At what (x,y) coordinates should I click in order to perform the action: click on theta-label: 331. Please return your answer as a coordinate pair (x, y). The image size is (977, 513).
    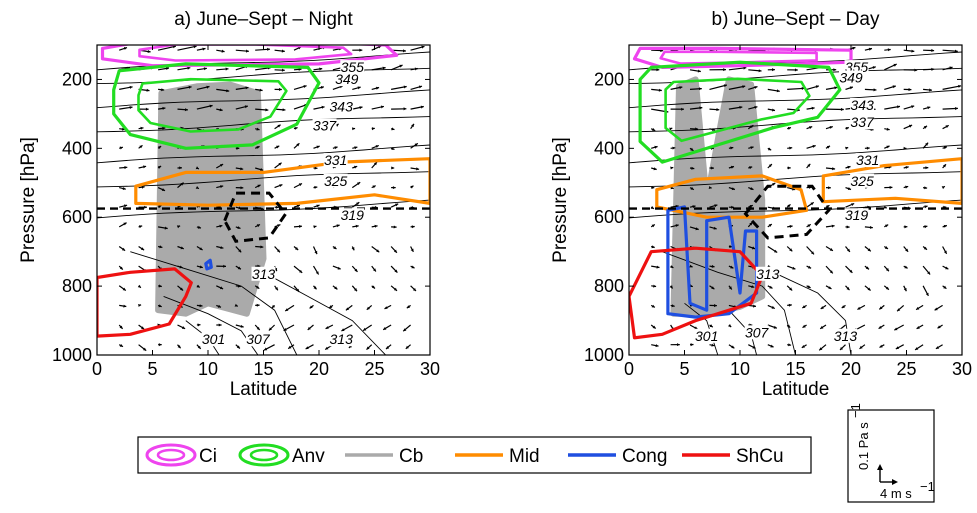
    Looking at the image, I should click on (867, 160).